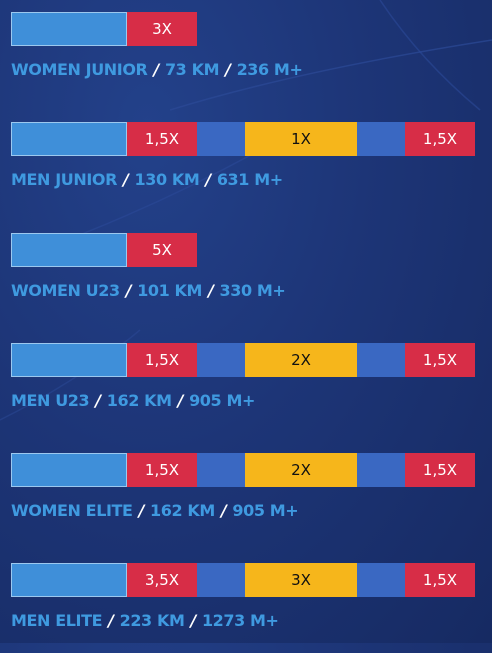 Image resolution: width=492 pixels, height=653 pixels. I want to click on category-label: MEN U23, so click(50, 400).